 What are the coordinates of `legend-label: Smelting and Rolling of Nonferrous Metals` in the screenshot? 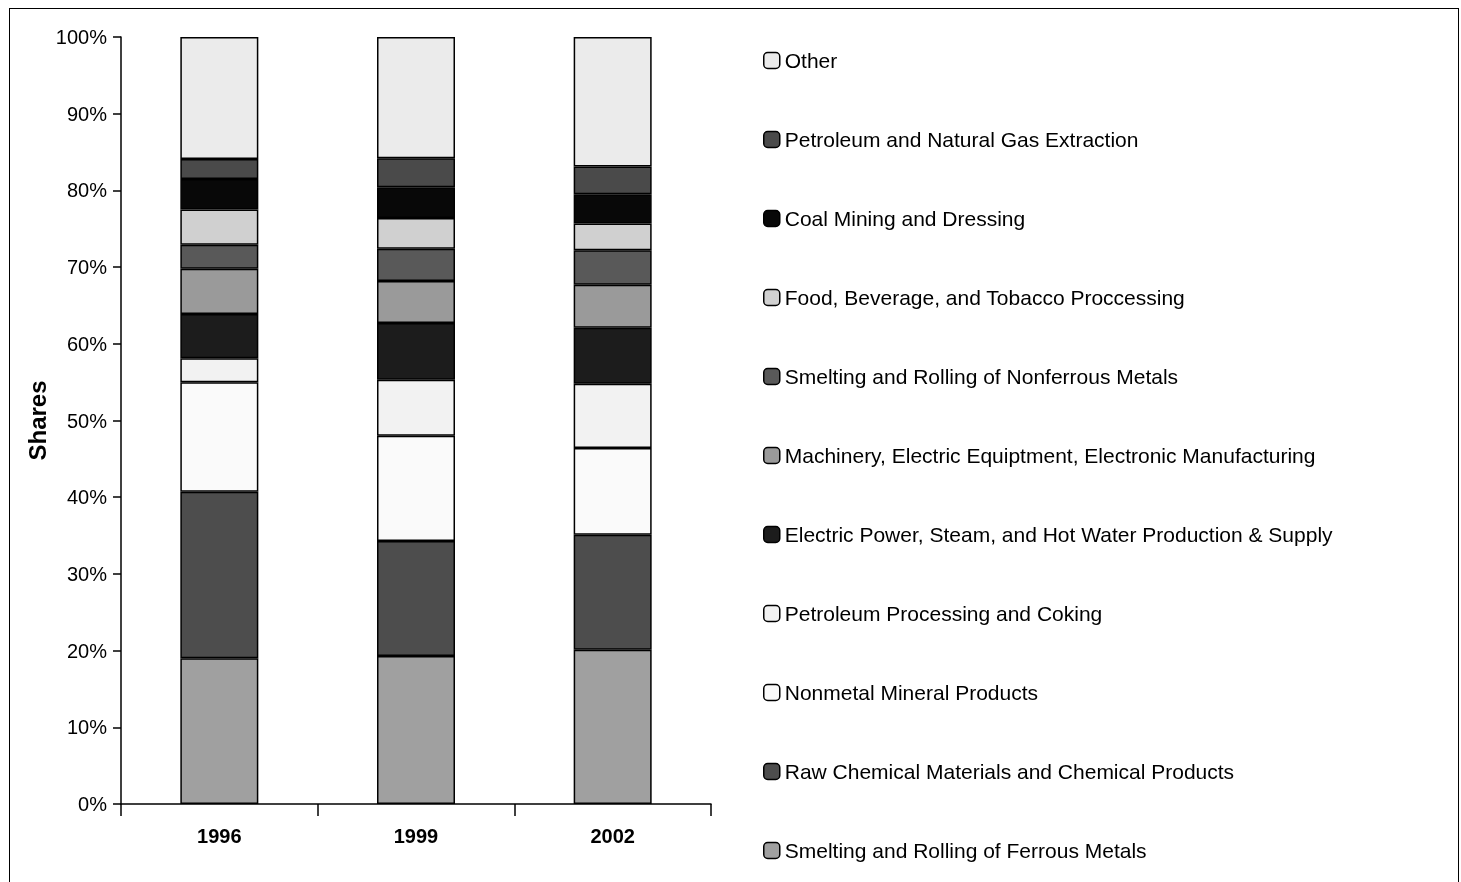 It's located at (981, 376).